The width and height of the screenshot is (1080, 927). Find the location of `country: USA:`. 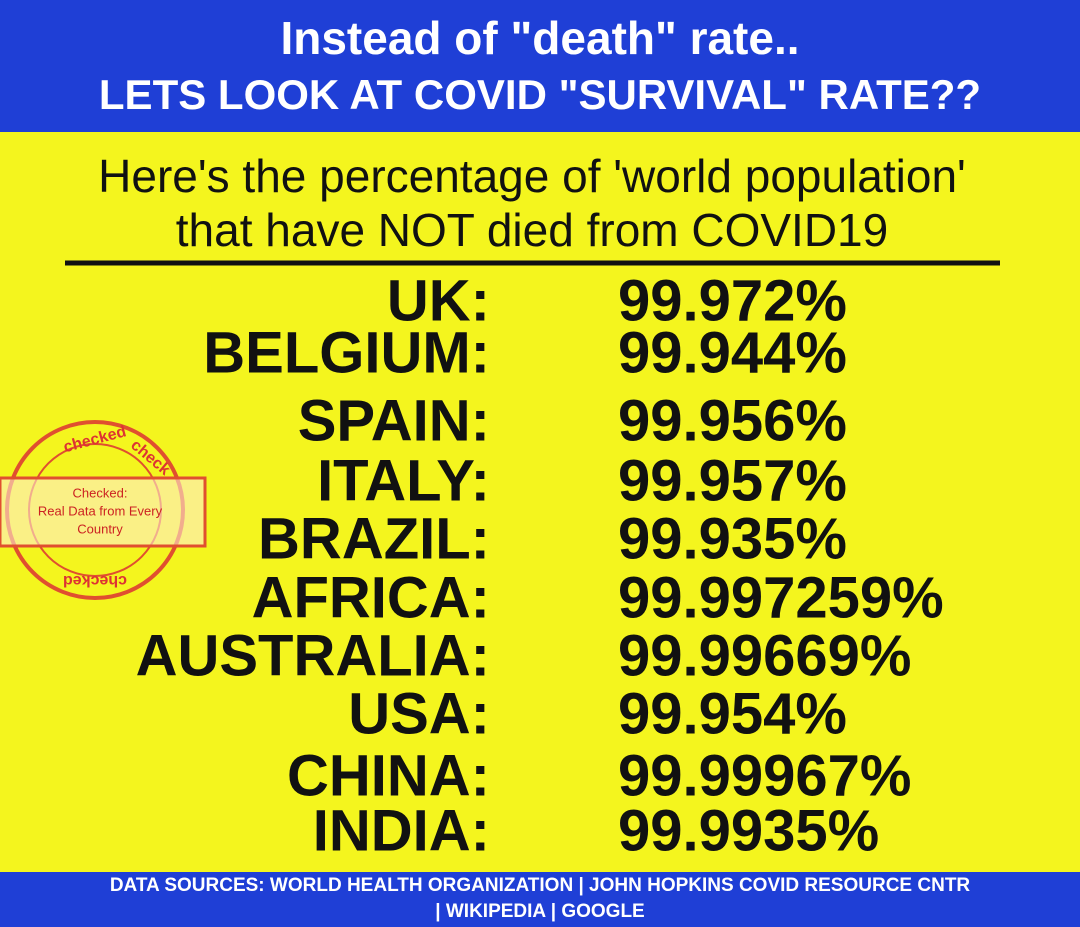

country: USA: is located at coordinates (419, 713).